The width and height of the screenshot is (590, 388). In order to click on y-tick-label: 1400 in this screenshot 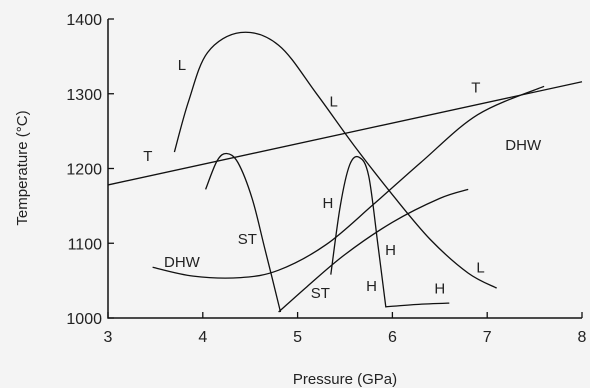, I will do `click(84, 20)`.